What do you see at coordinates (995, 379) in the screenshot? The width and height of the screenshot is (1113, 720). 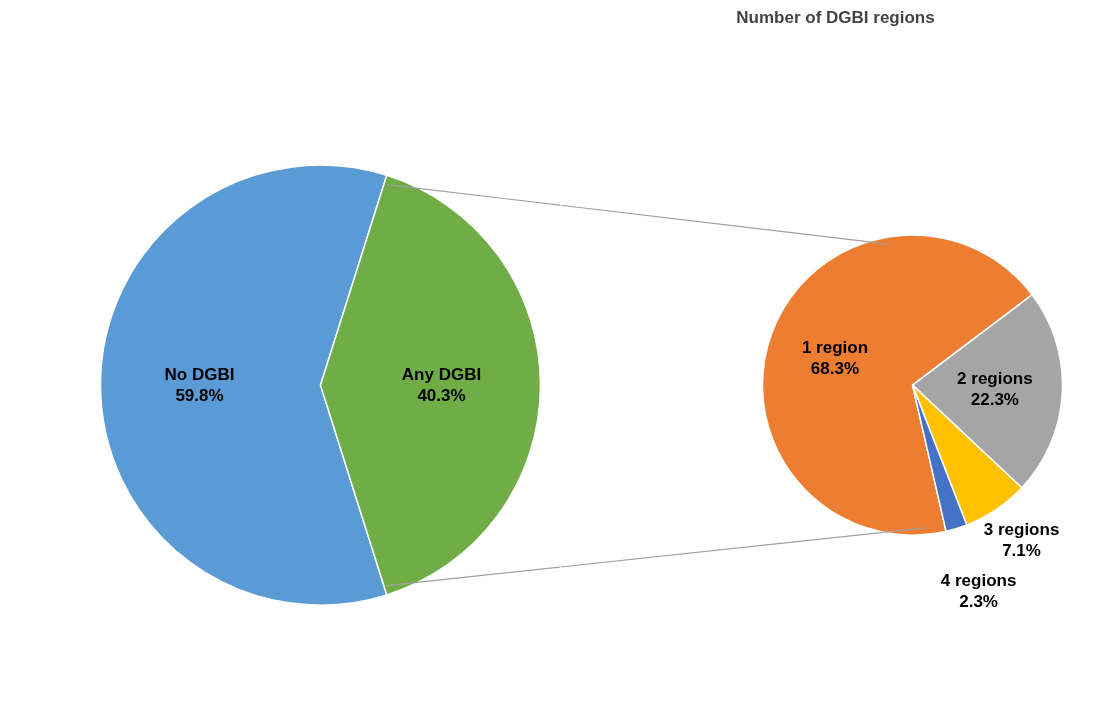 I see `slice-label: 2 regions` at bounding box center [995, 379].